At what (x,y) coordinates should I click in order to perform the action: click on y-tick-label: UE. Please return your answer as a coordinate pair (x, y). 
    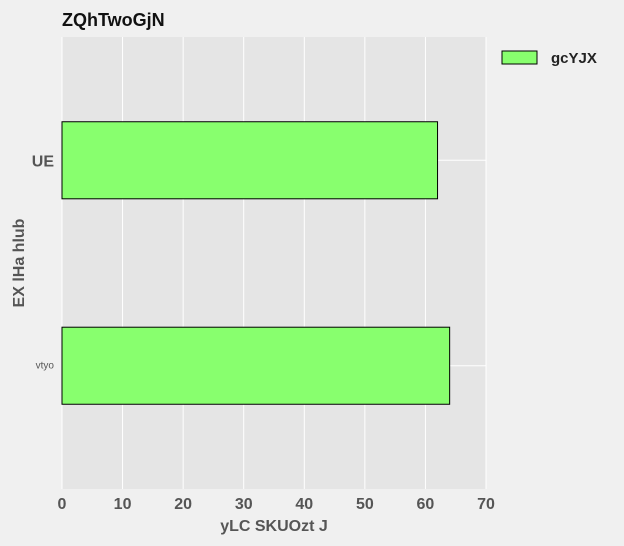
    Looking at the image, I should click on (43, 161).